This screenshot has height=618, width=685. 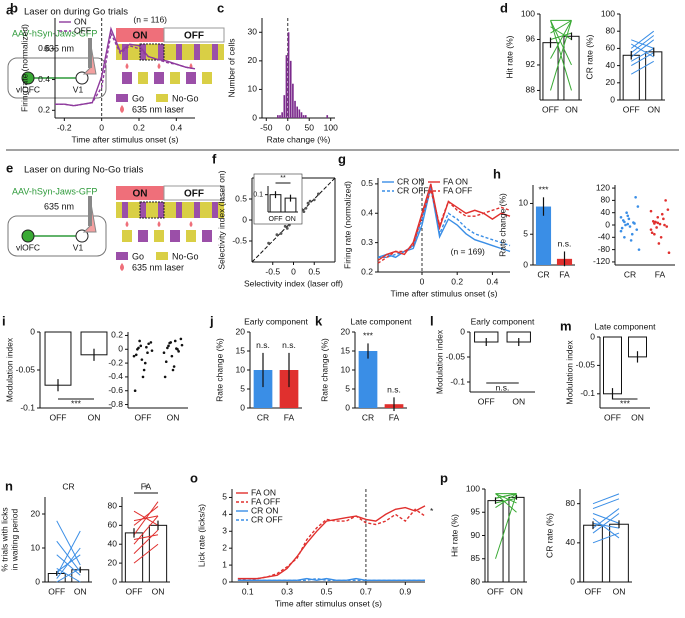 I want to click on chart-panel: -120 -80 -40 0 40 80 120 CR FA, so click(x=634, y=230).